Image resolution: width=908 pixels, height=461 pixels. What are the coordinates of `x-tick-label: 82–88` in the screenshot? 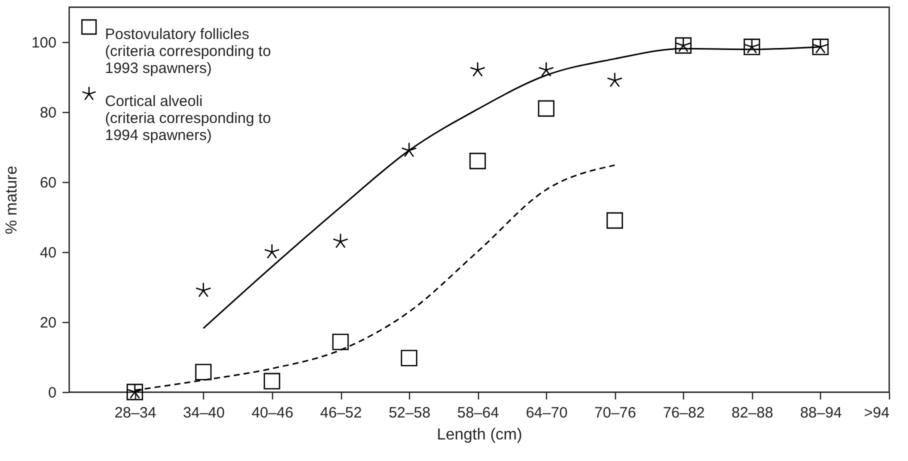 It's located at (753, 413).